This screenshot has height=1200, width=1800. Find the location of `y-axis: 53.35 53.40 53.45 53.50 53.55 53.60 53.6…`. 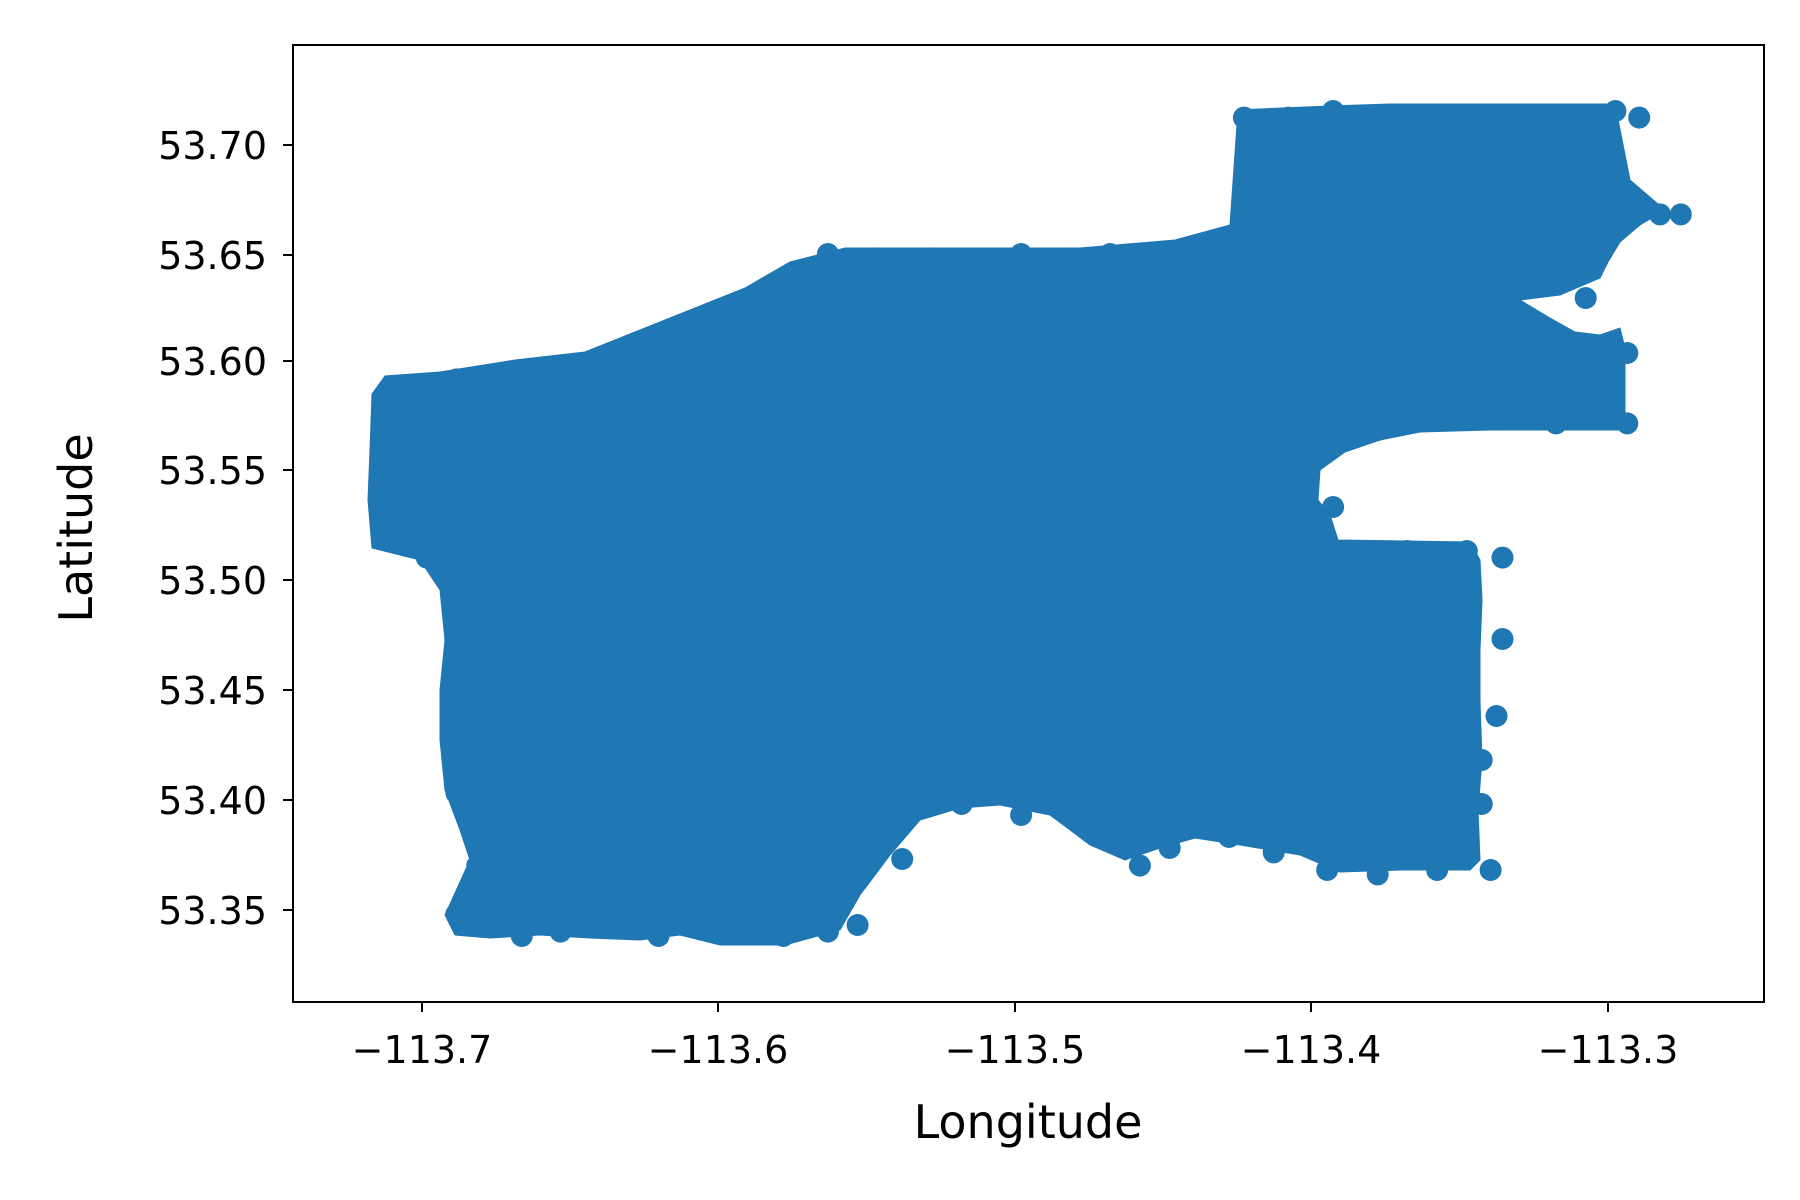

y-axis: 53.35 53.40 53.45 53.50 53.55 53.60 53.6… is located at coordinates (225, 528).